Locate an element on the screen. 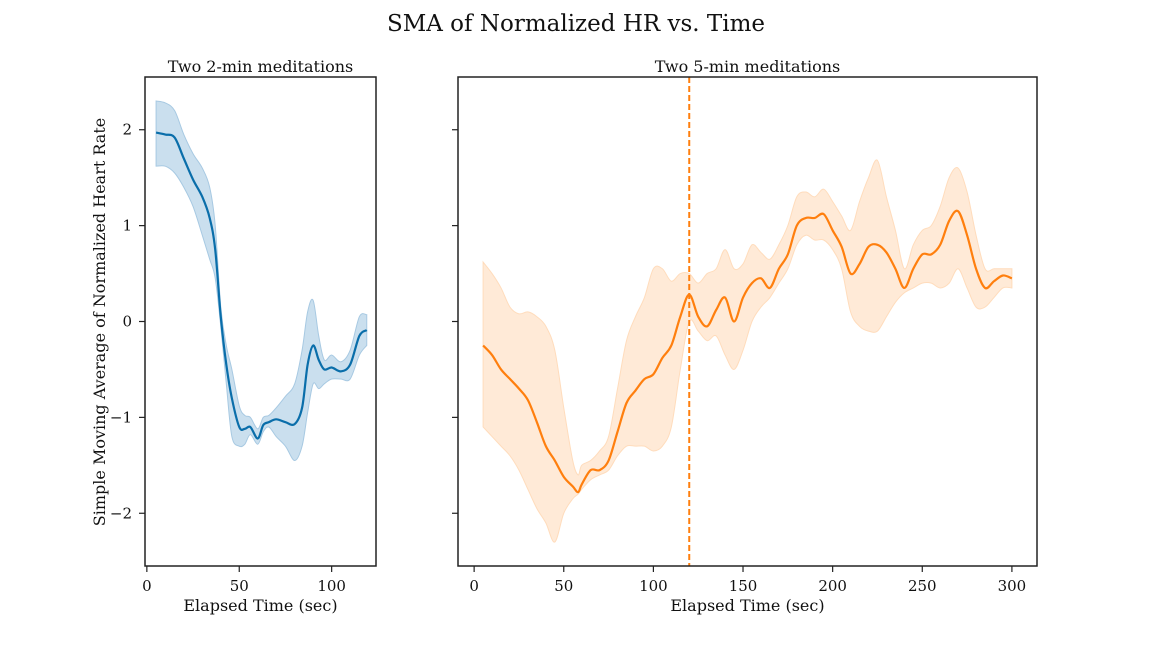  panel-title: Two 5-min meditations is located at coordinates (747, 66).